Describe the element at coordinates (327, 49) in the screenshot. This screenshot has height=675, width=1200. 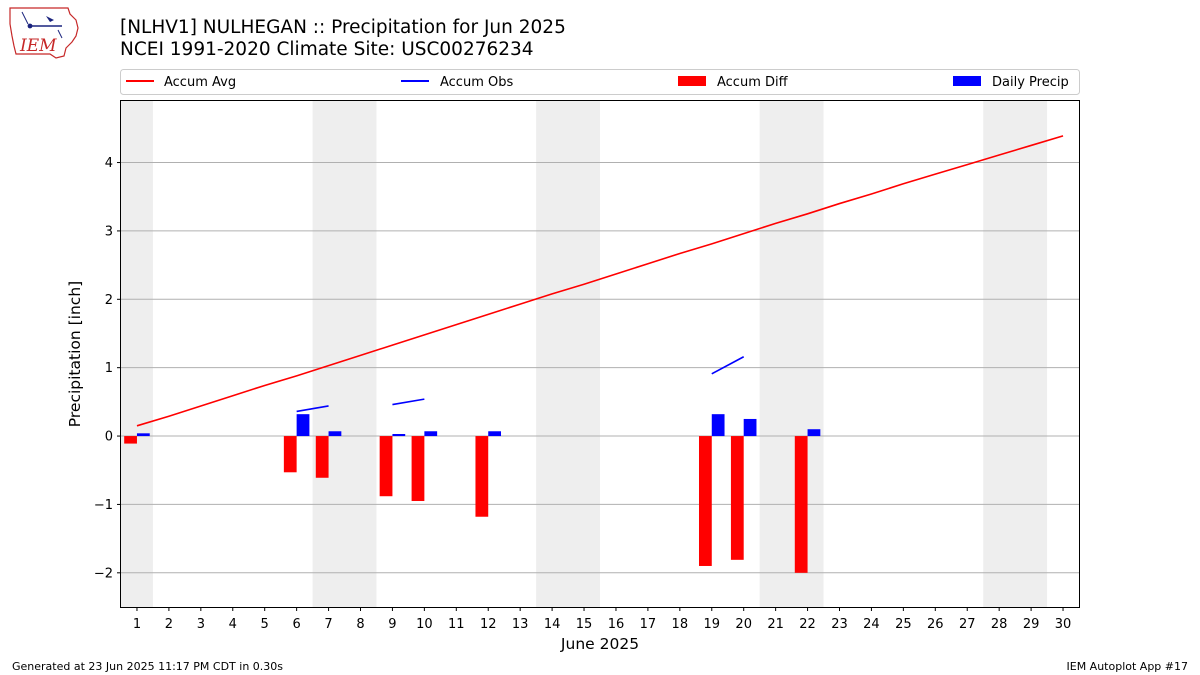
I see `chart-subtitle: NCEI 1991-2020 Climate Site: USC00276234` at that location.